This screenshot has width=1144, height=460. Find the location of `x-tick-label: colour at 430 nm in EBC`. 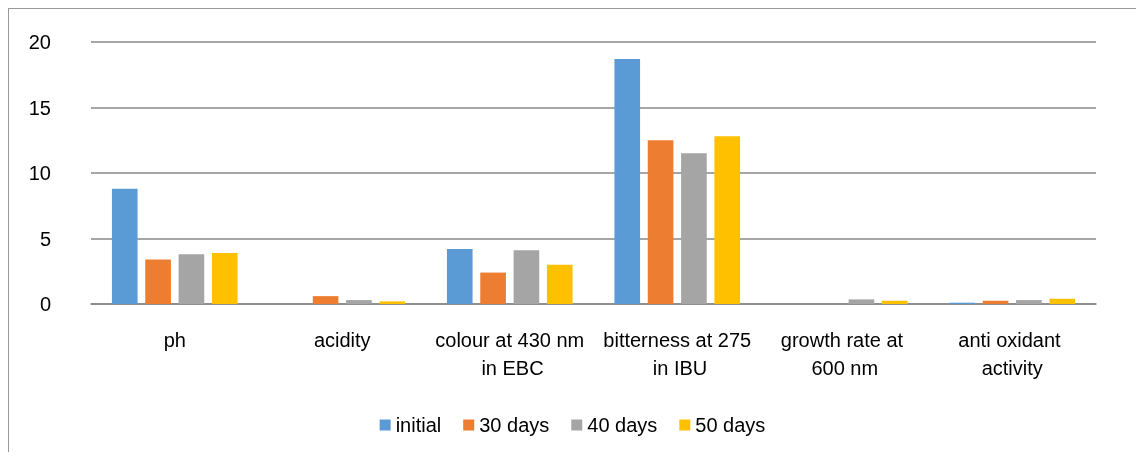

x-tick-label: colour at 430 nm in EBC is located at coordinates (510, 354).